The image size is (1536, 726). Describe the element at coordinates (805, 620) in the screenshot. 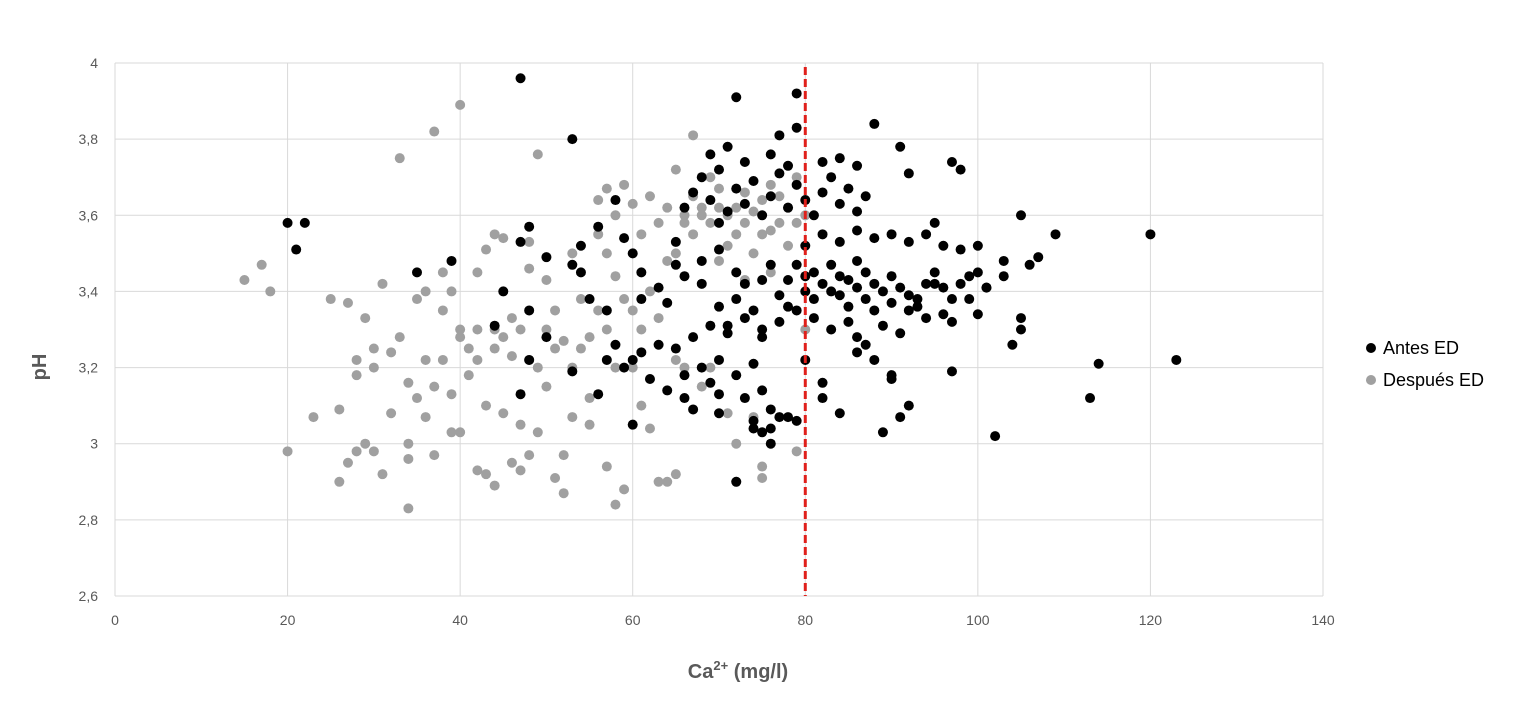

I see `x-tick-label: 80` at that location.